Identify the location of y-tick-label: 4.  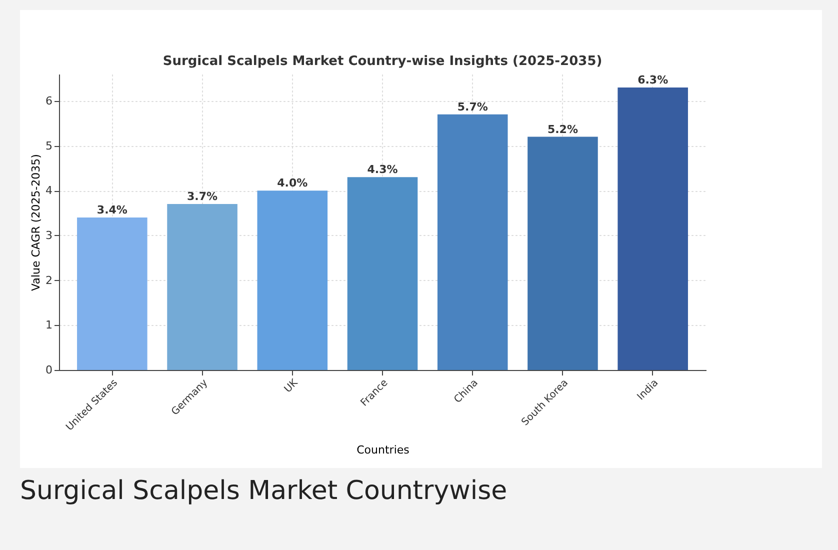
(49, 191).